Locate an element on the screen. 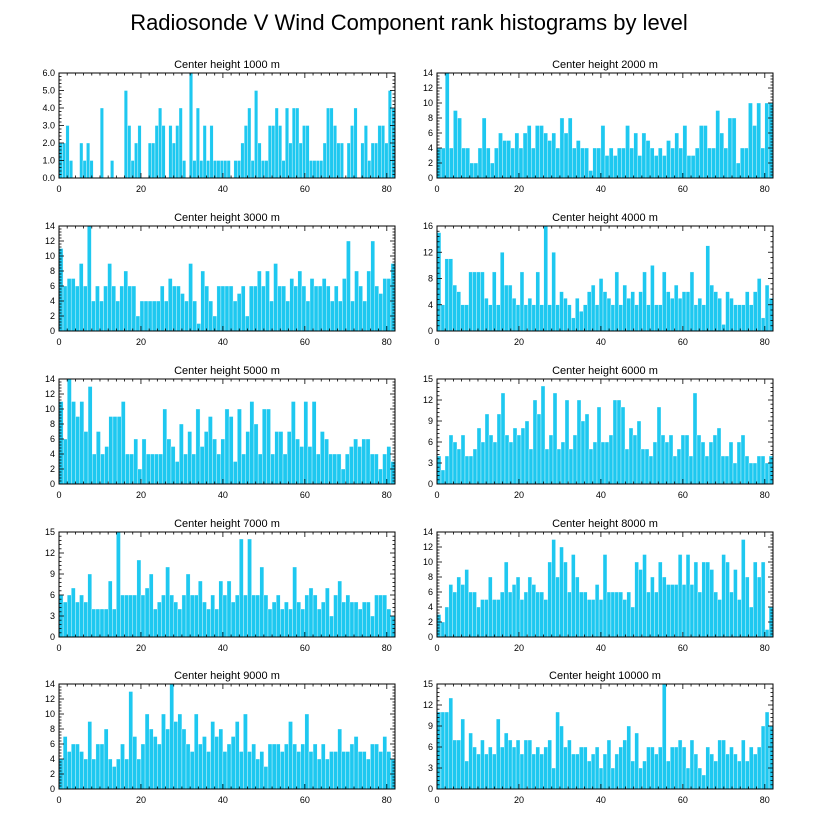  x-tick-label: 20 is located at coordinates (519, 342).